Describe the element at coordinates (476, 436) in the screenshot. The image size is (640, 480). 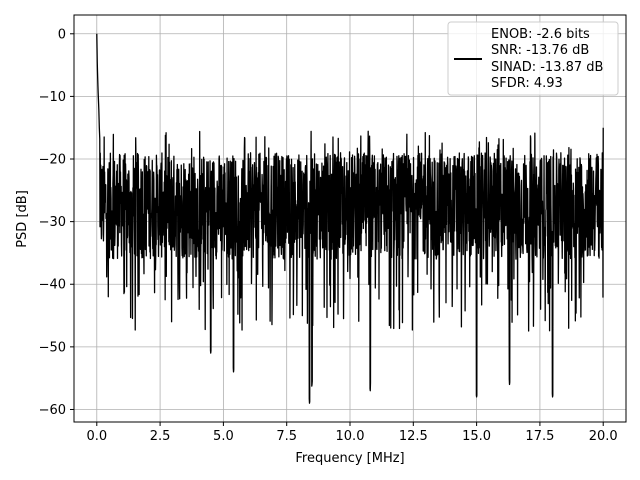
I see `x-tick-label: 15.0` at that location.